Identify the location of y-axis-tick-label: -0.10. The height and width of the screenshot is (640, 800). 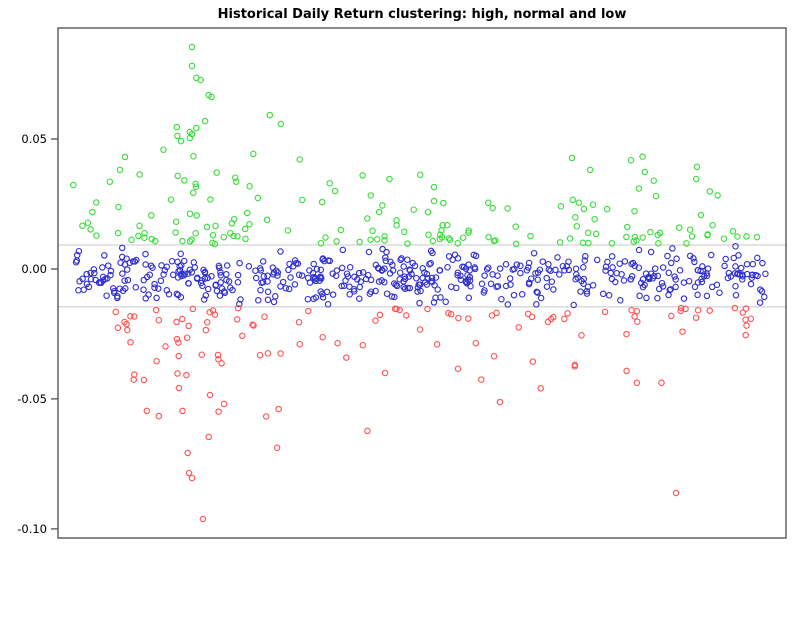
(32, 529).